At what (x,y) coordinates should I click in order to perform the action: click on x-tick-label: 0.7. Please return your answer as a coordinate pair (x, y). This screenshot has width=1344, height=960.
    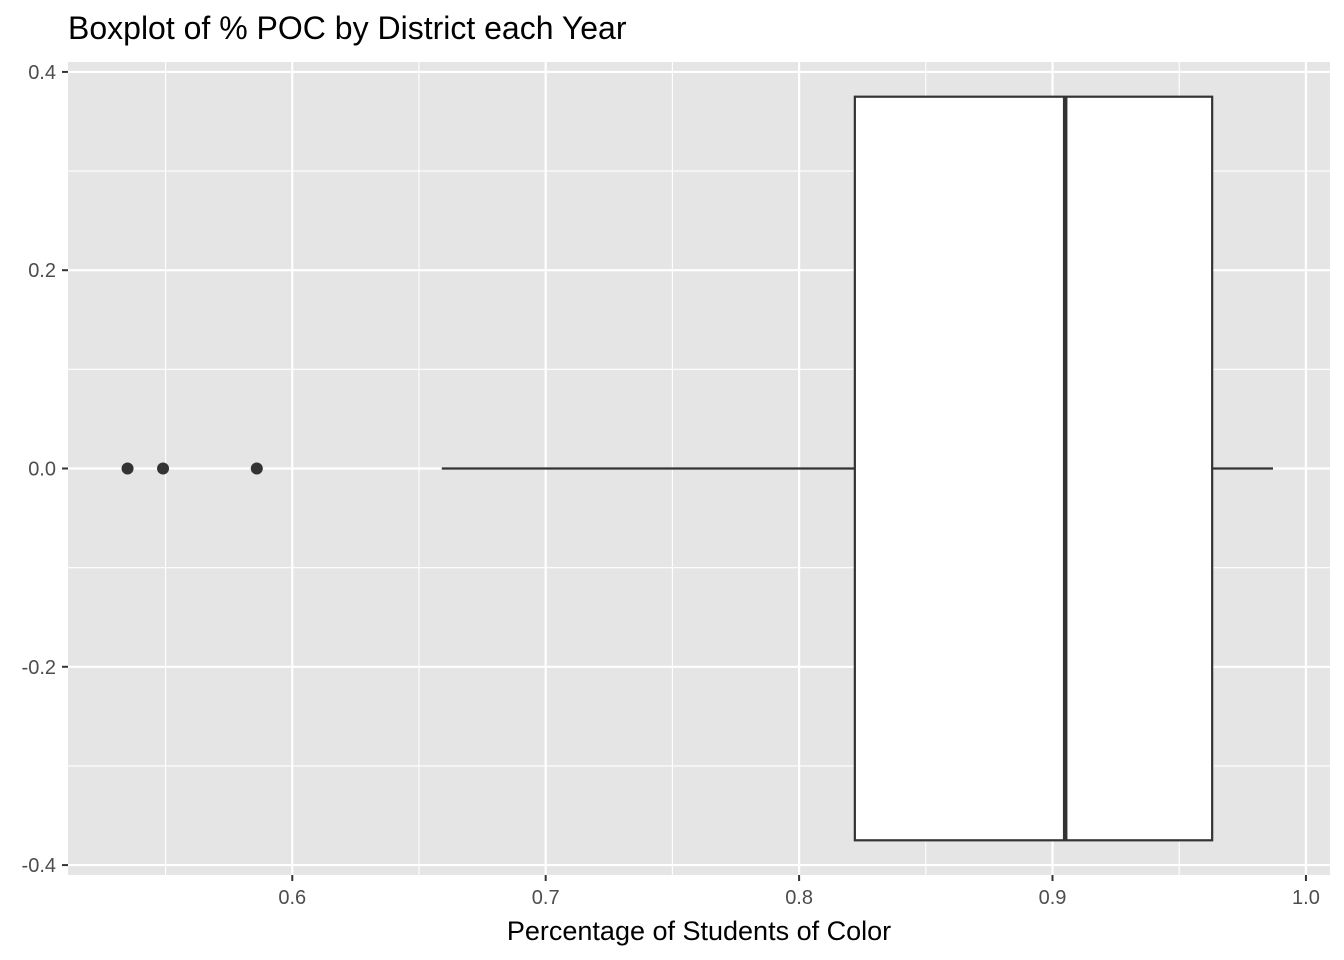
    Looking at the image, I should click on (546, 898).